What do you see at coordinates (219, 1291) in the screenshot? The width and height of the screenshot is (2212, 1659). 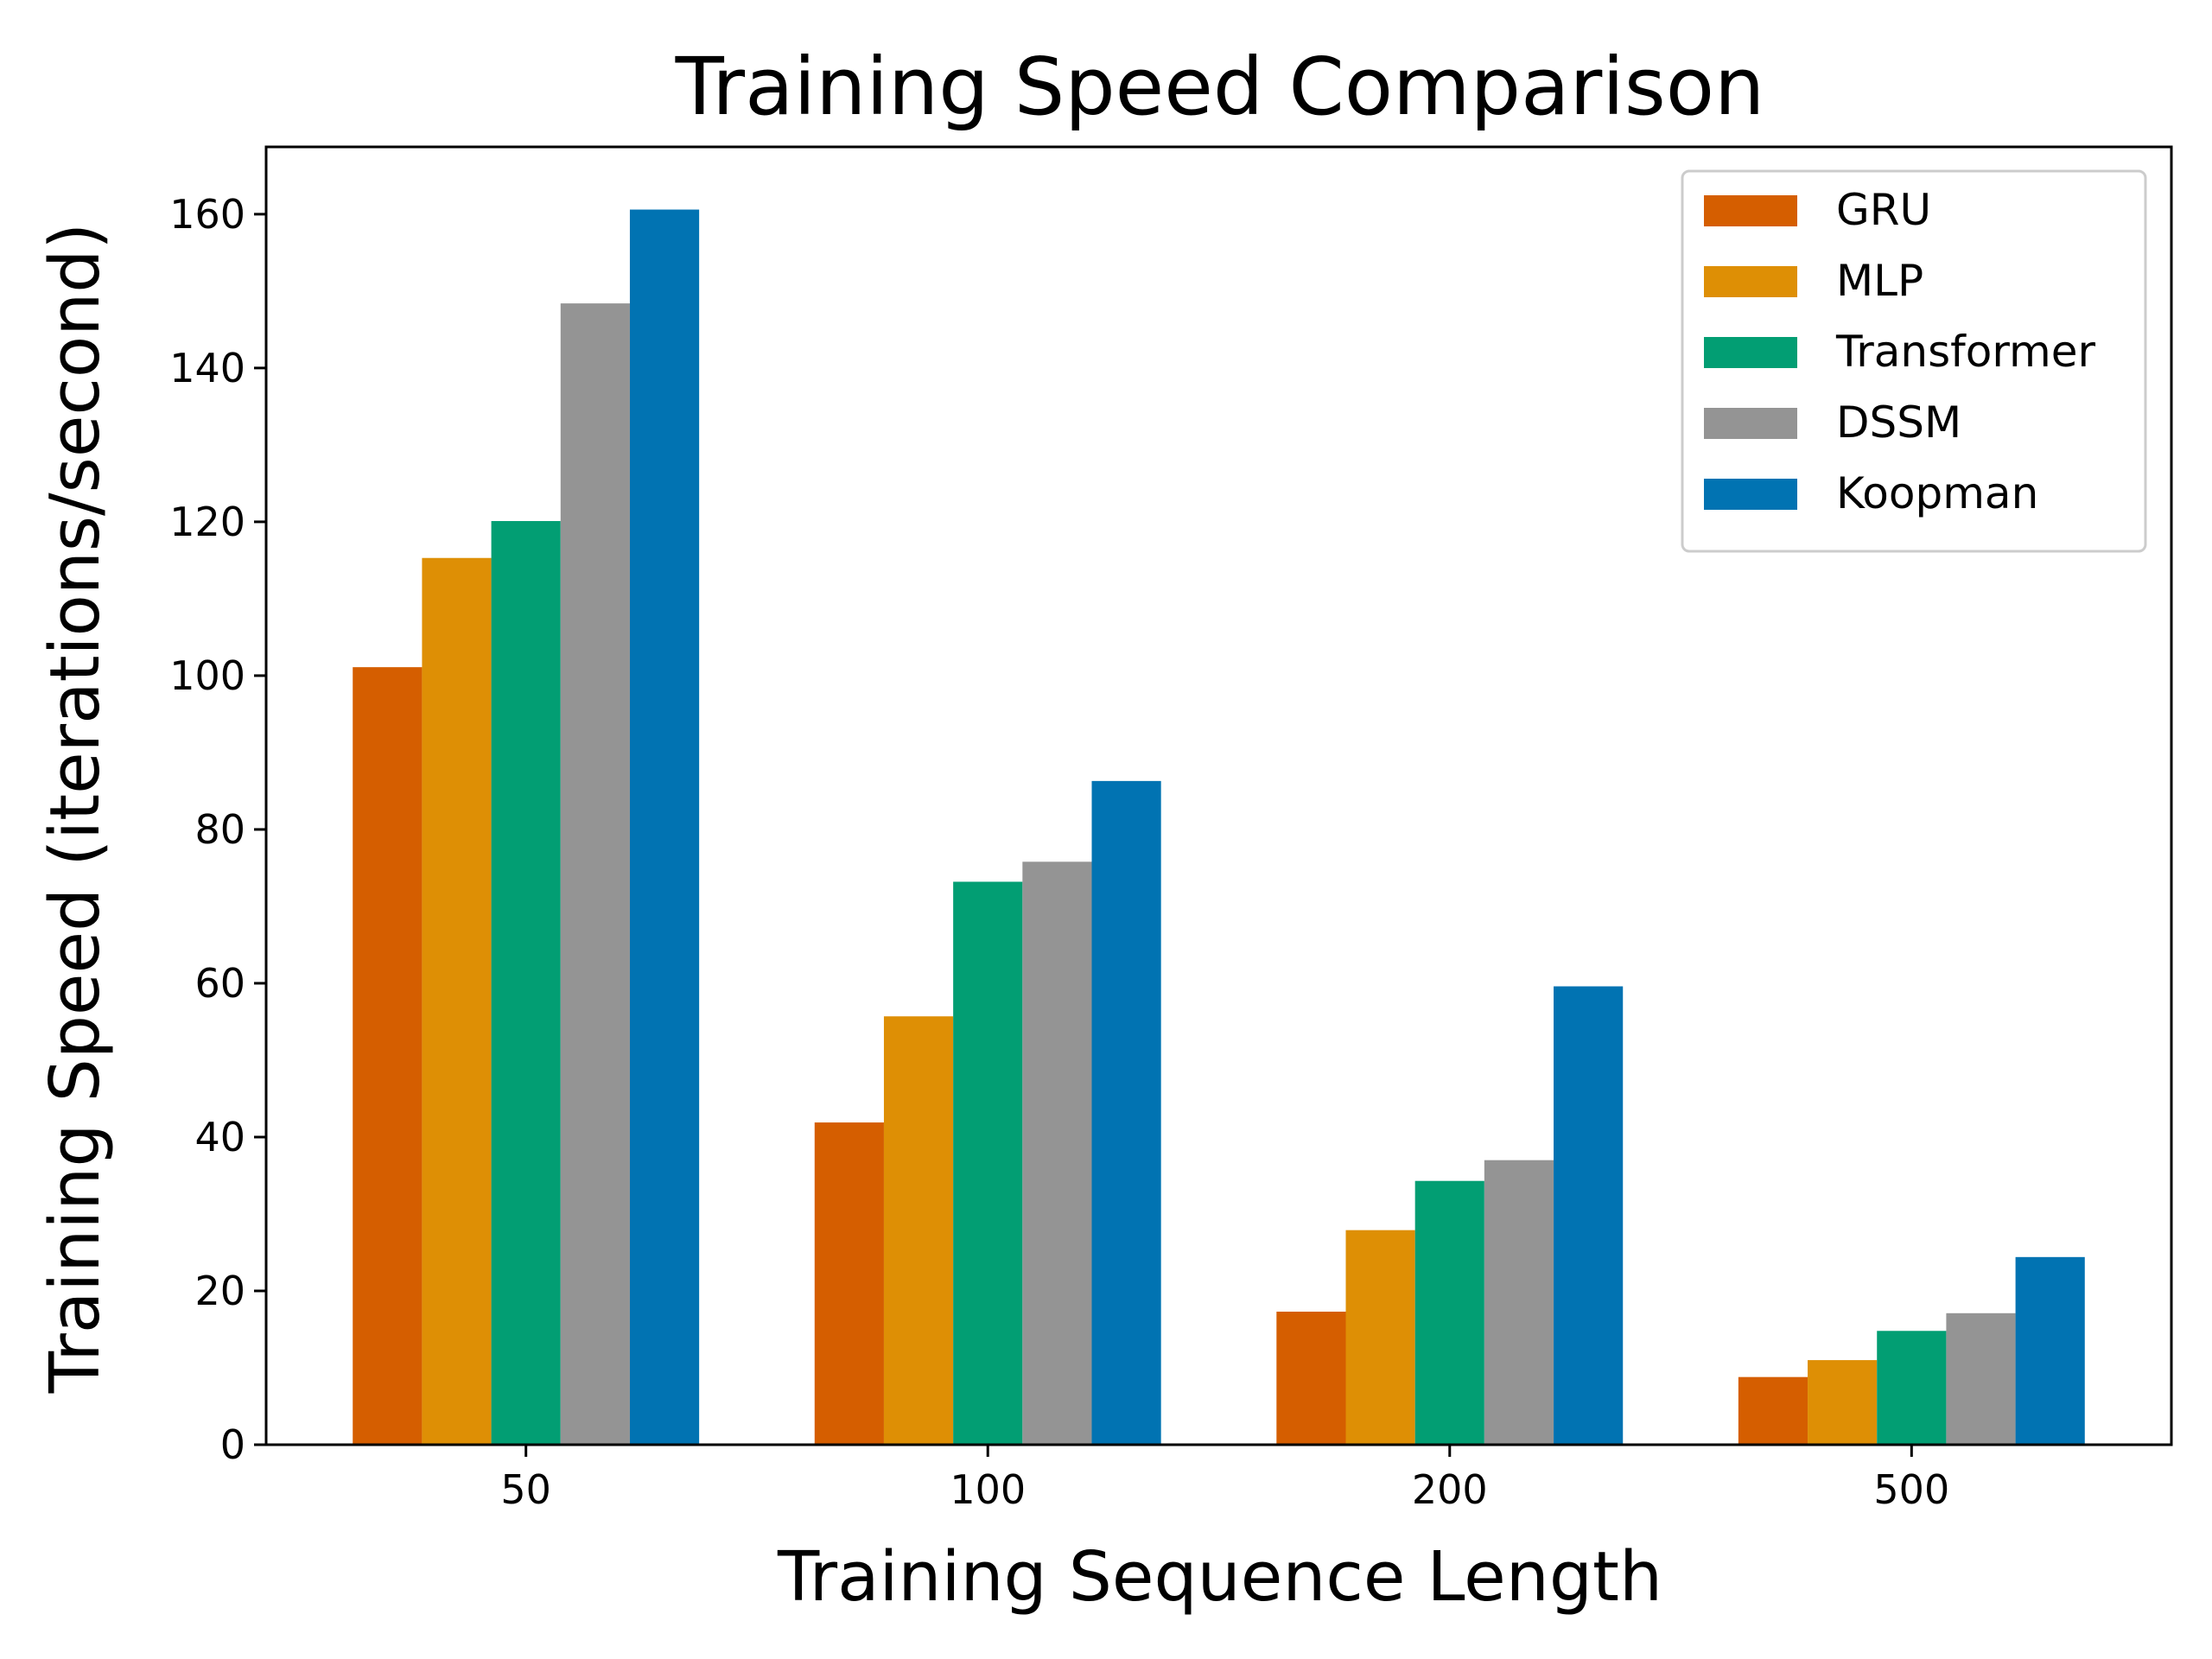 I see `y-tick-label: 20` at bounding box center [219, 1291].